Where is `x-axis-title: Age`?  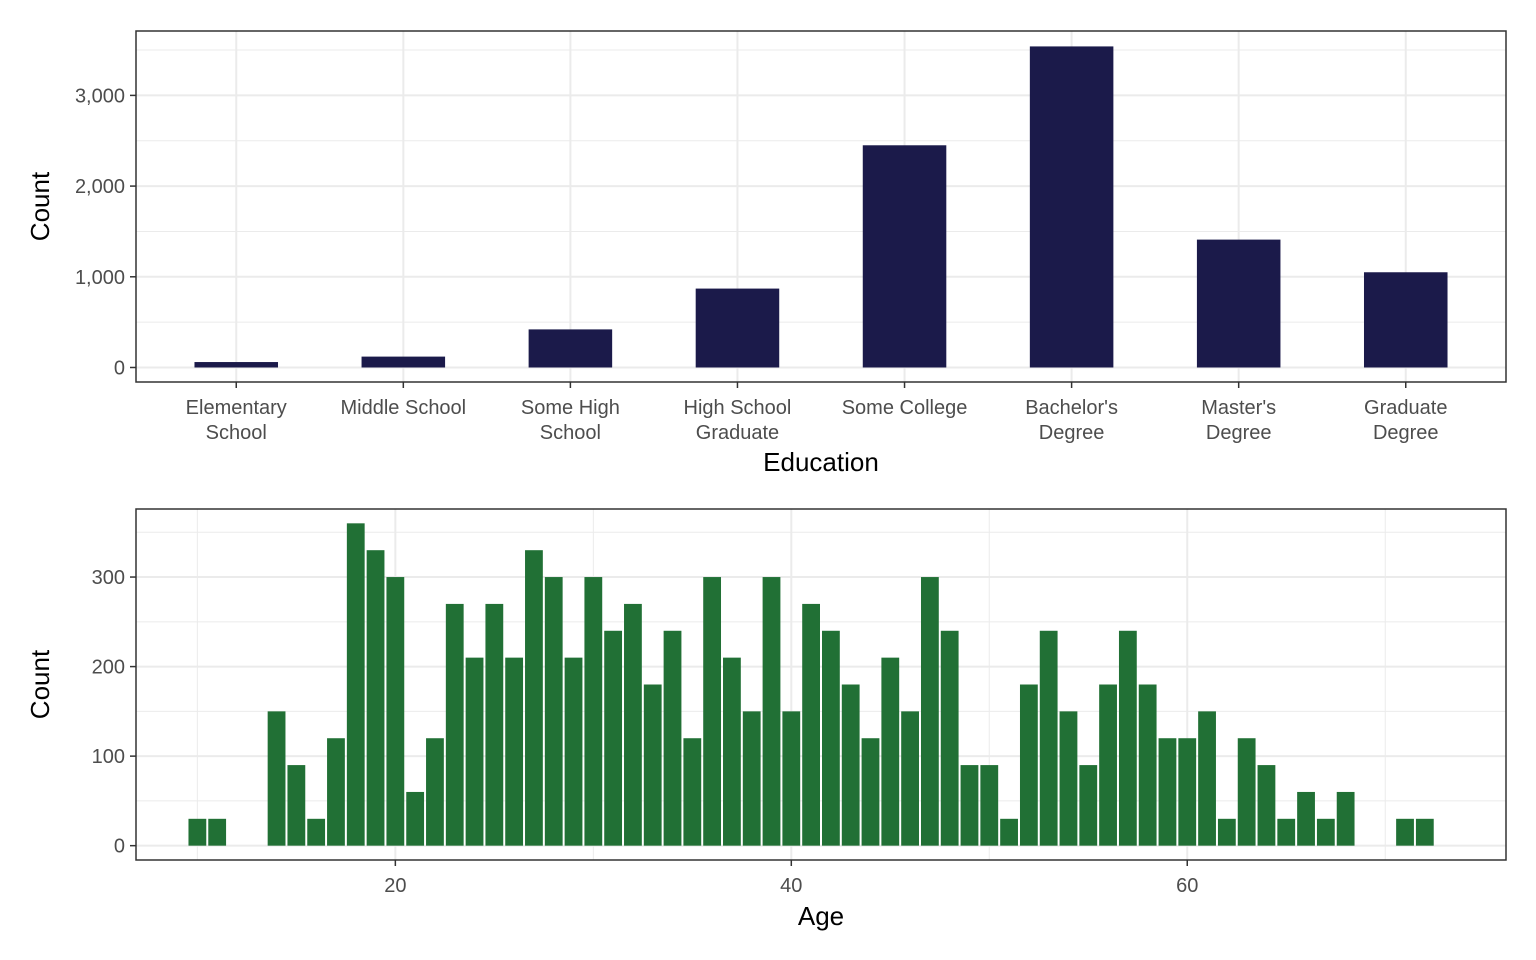
x-axis-title: Age is located at coordinates (821, 916).